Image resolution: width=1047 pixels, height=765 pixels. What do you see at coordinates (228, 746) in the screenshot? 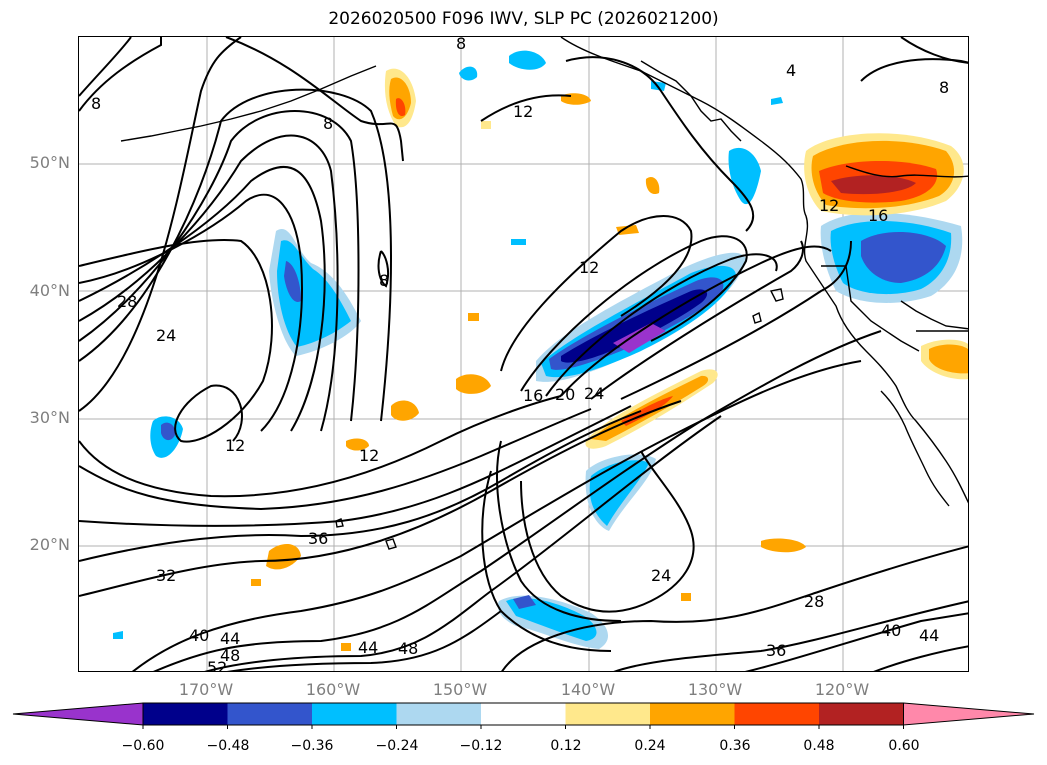
I see `colorbar-tick-label: −0.48` at bounding box center [228, 746].